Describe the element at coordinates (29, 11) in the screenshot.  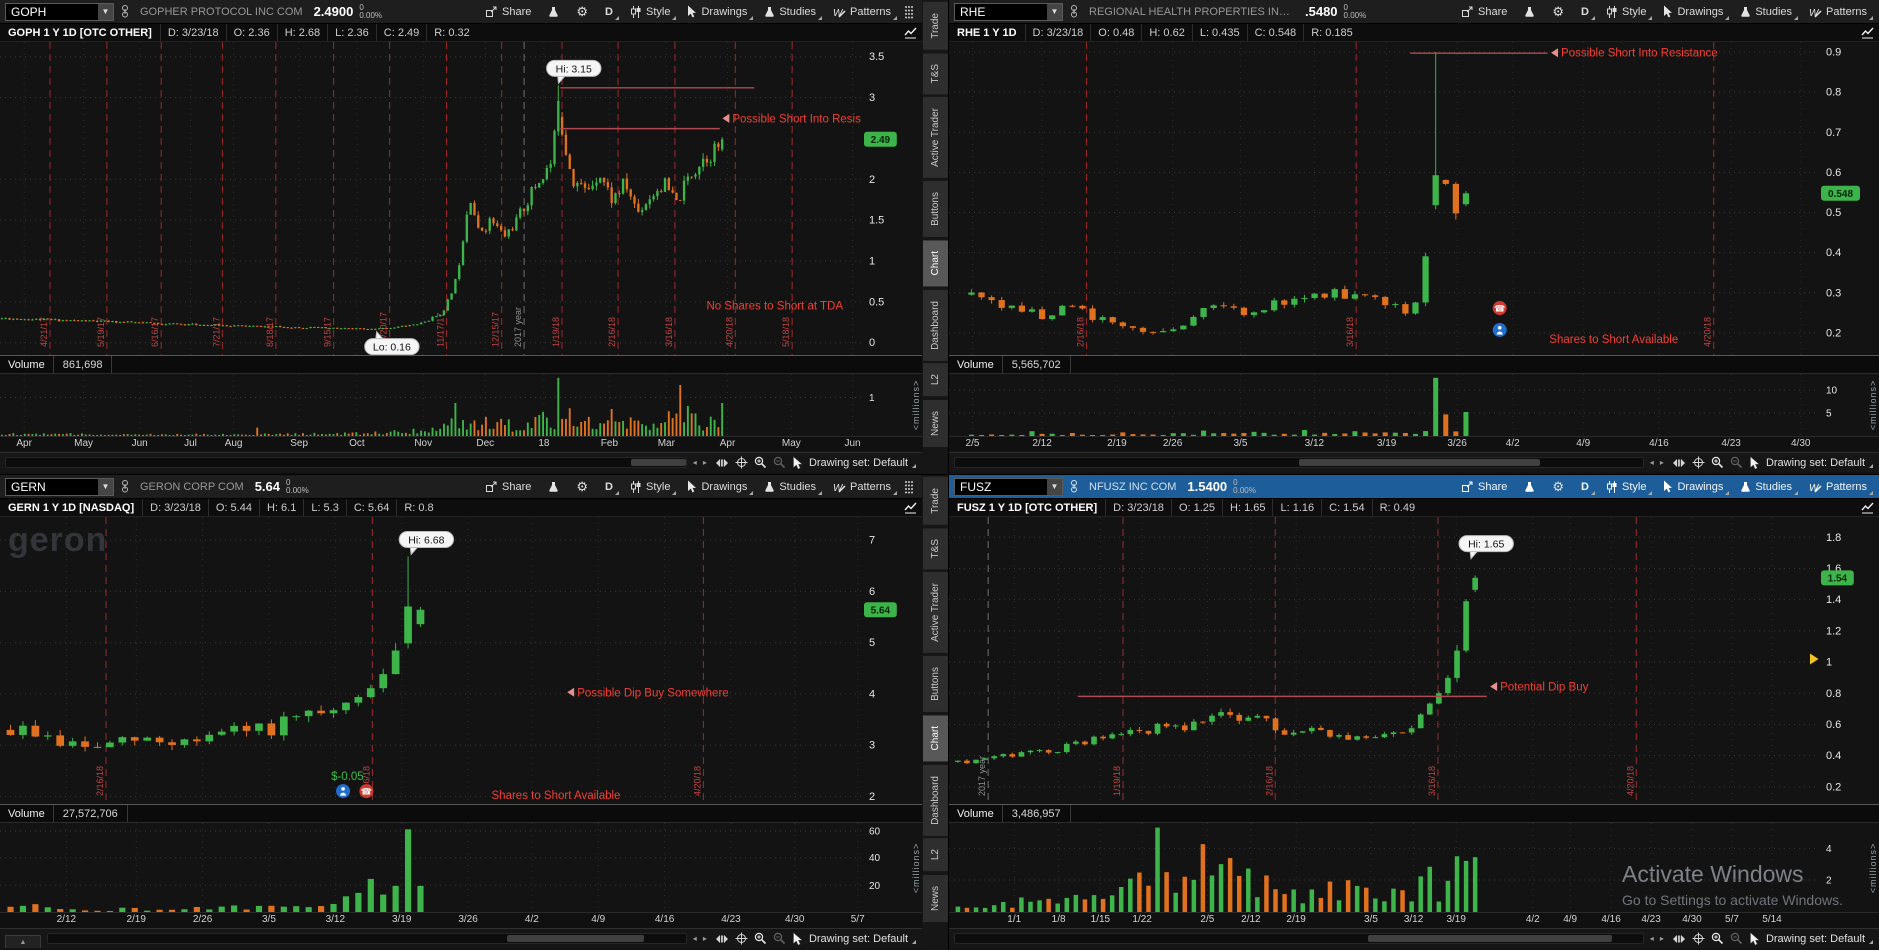
I see `symbol-input: GOPH` at that location.